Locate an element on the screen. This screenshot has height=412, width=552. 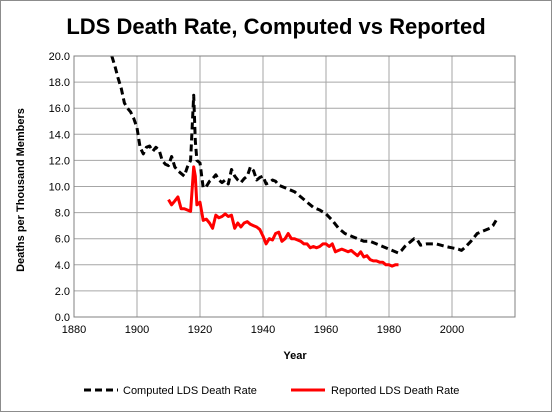
legend-label-computed: Computed LDS Death Rate is located at coordinates (190, 391).